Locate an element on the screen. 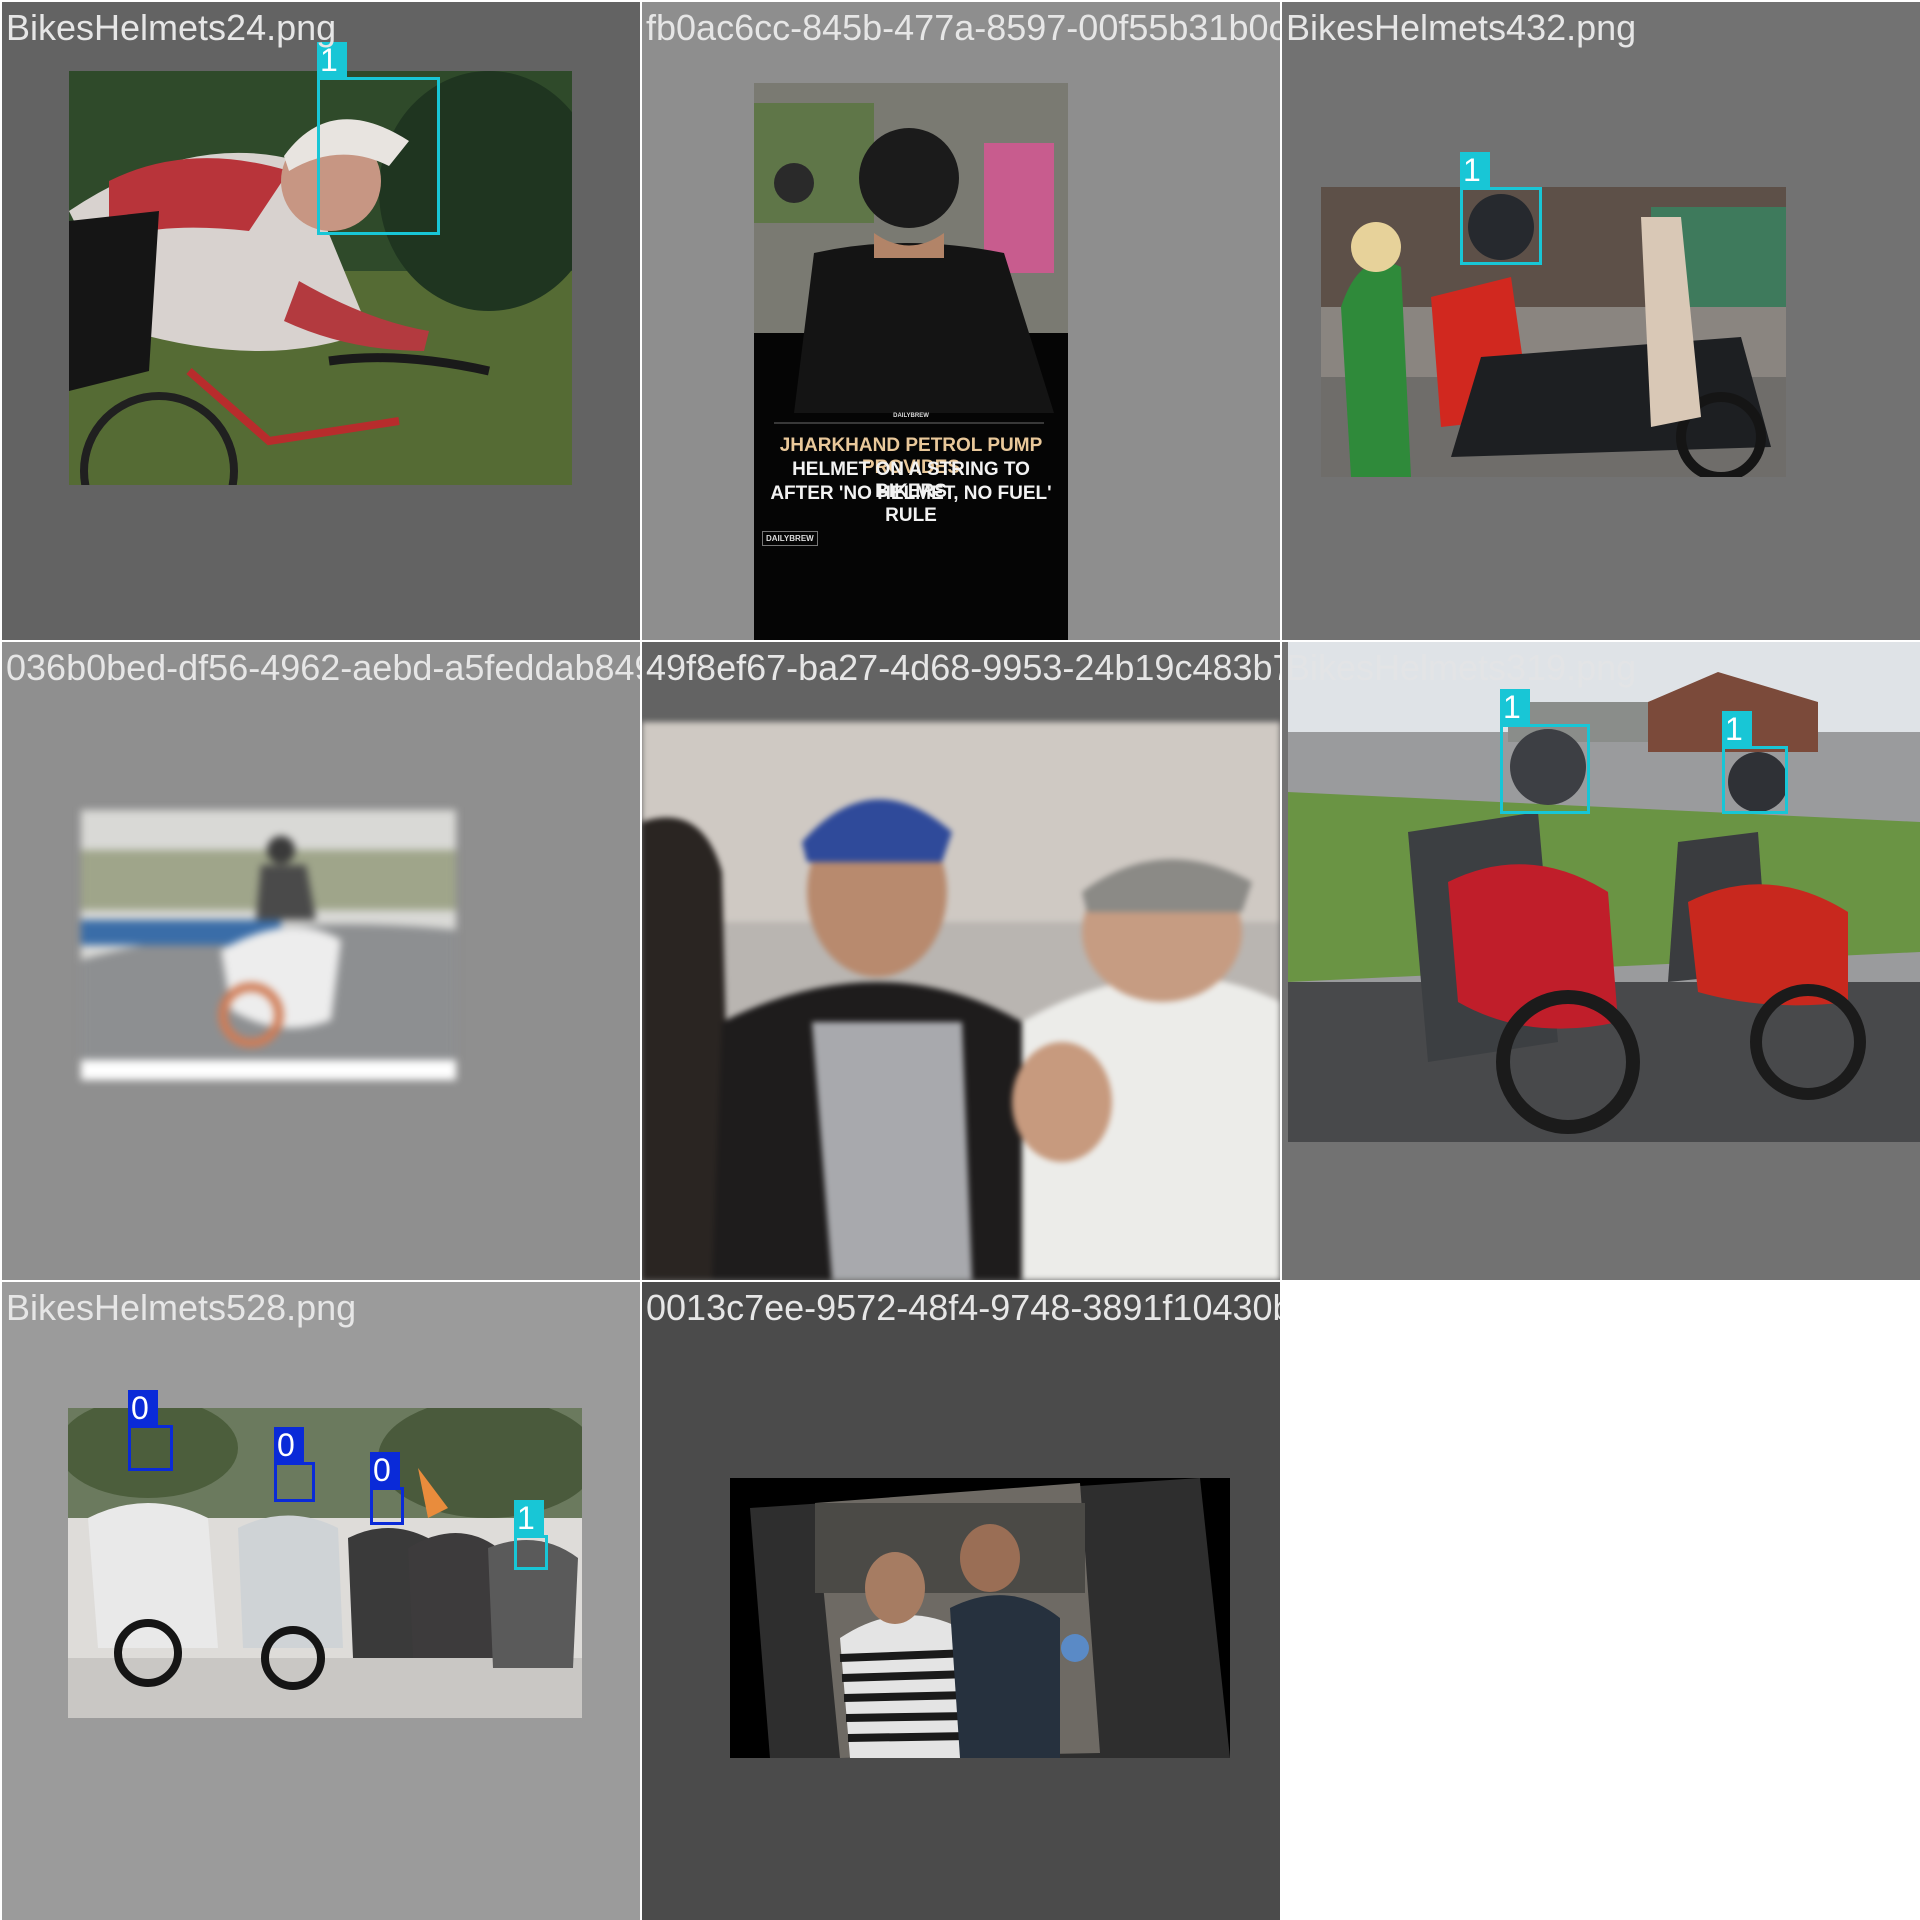  tile-bikeshelmets319: BikesHelmets319.png 1 1 is located at coordinates (1601, 961).